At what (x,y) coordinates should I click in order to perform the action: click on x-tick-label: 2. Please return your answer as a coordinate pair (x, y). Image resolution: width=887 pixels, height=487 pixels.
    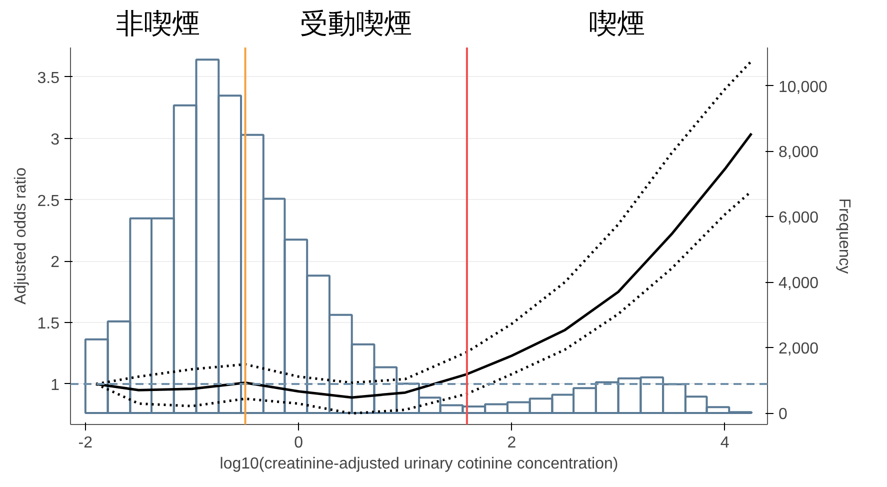
    Looking at the image, I should click on (511, 443).